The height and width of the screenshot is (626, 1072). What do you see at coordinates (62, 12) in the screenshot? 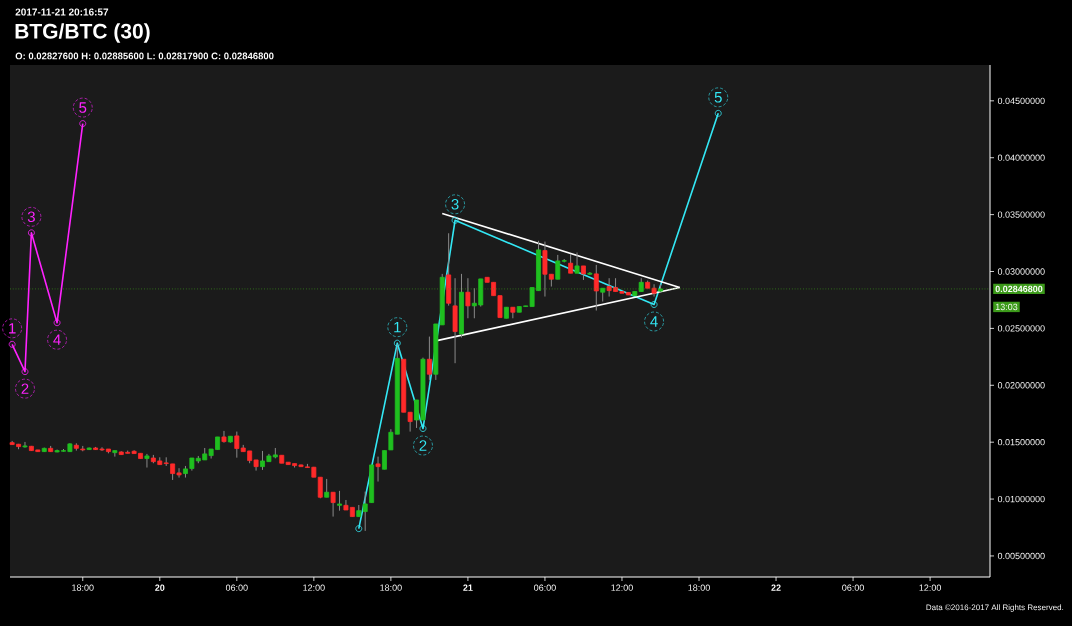
I see `text: 2017-11-21 20:16:57` at bounding box center [62, 12].